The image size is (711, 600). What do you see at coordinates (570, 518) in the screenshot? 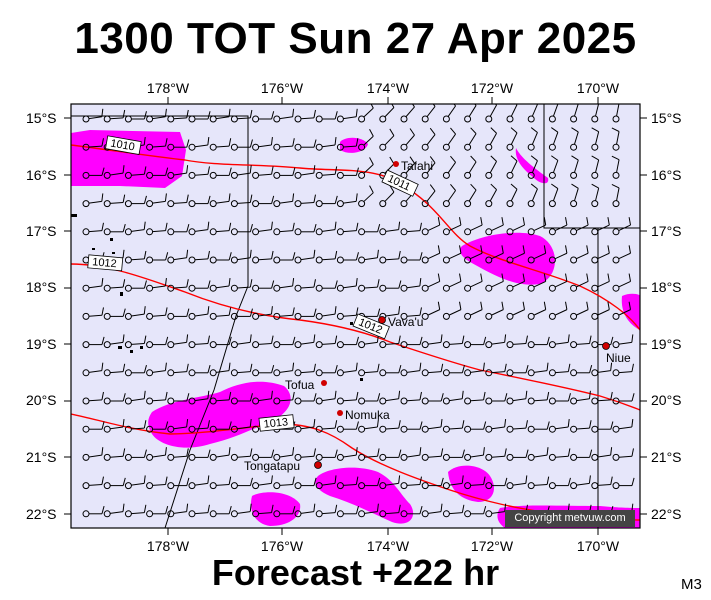
I see `copyright-badge: Copyright metvuw.com` at bounding box center [570, 518].